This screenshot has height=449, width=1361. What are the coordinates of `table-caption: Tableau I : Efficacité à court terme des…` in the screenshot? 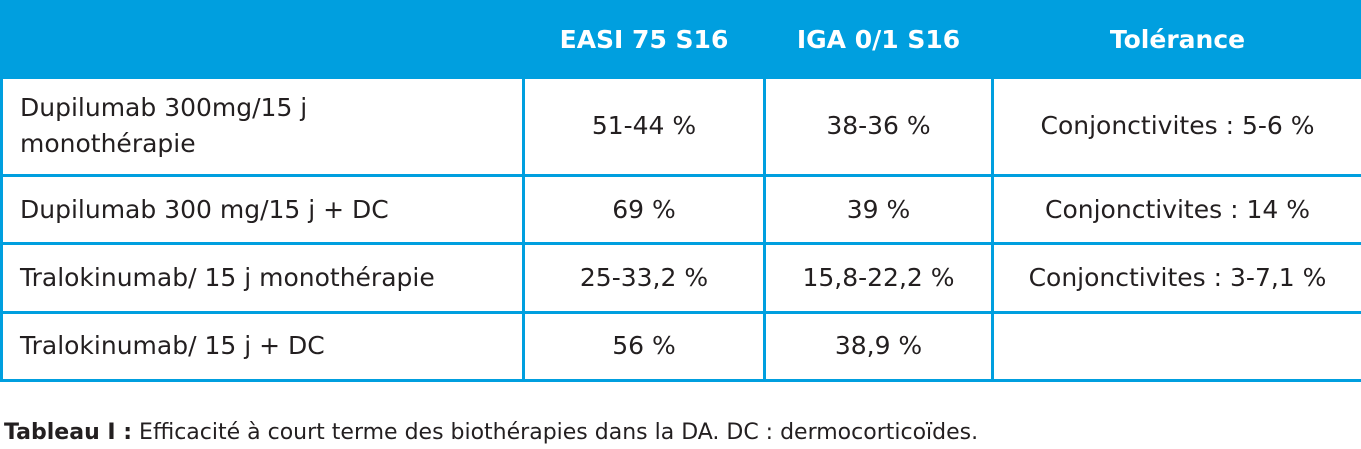 It's located at (491, 432).